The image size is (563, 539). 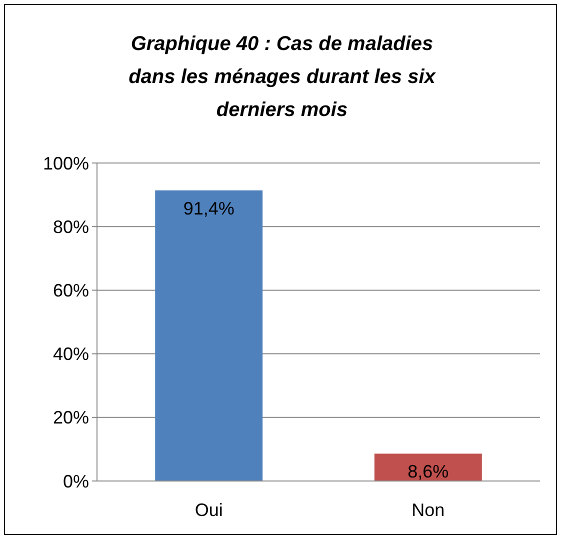 I want to click on x-tick-label: Non, so click(x=428, y=510).